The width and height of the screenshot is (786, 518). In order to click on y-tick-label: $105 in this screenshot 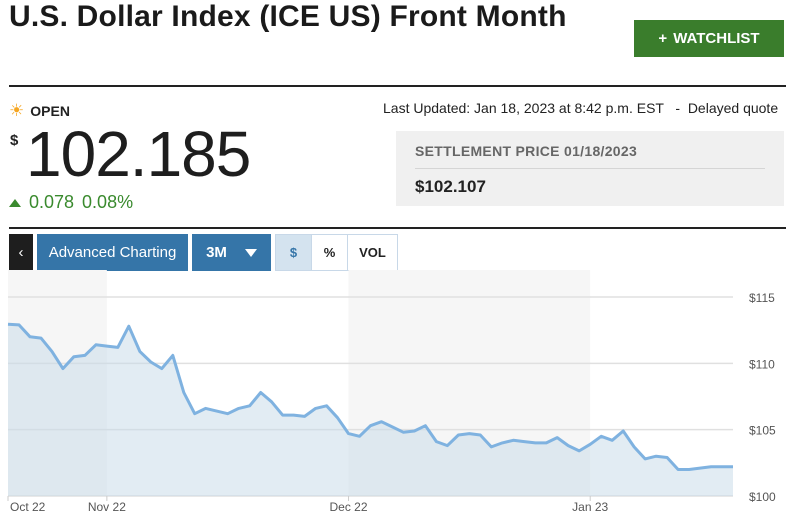, I will do `click(762, 431)`.